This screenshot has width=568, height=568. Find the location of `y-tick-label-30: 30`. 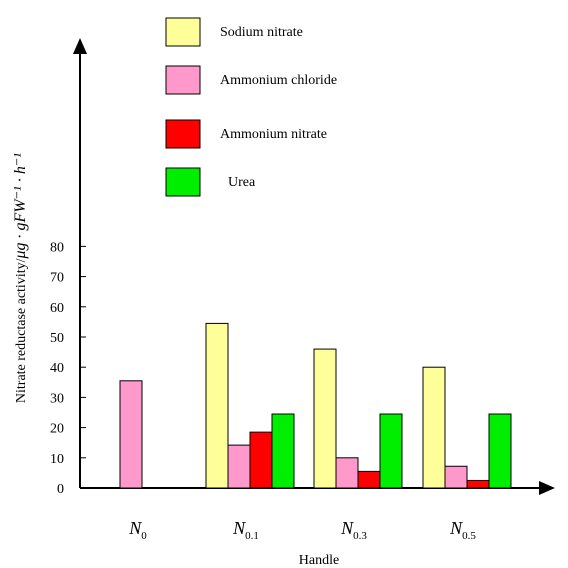

y-tick-label-30: 30 is located at coordinates (57, 398).